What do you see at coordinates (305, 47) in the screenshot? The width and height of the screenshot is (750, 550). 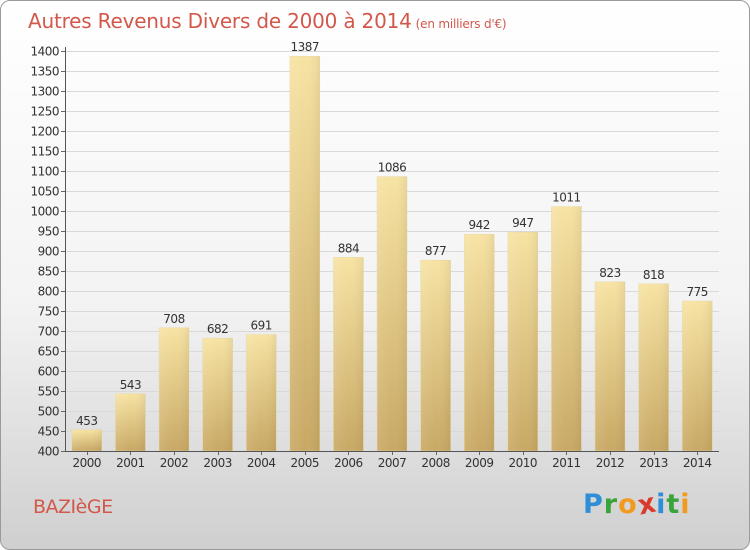 I see `data-label: 1387` at bounding box center [305, 47].